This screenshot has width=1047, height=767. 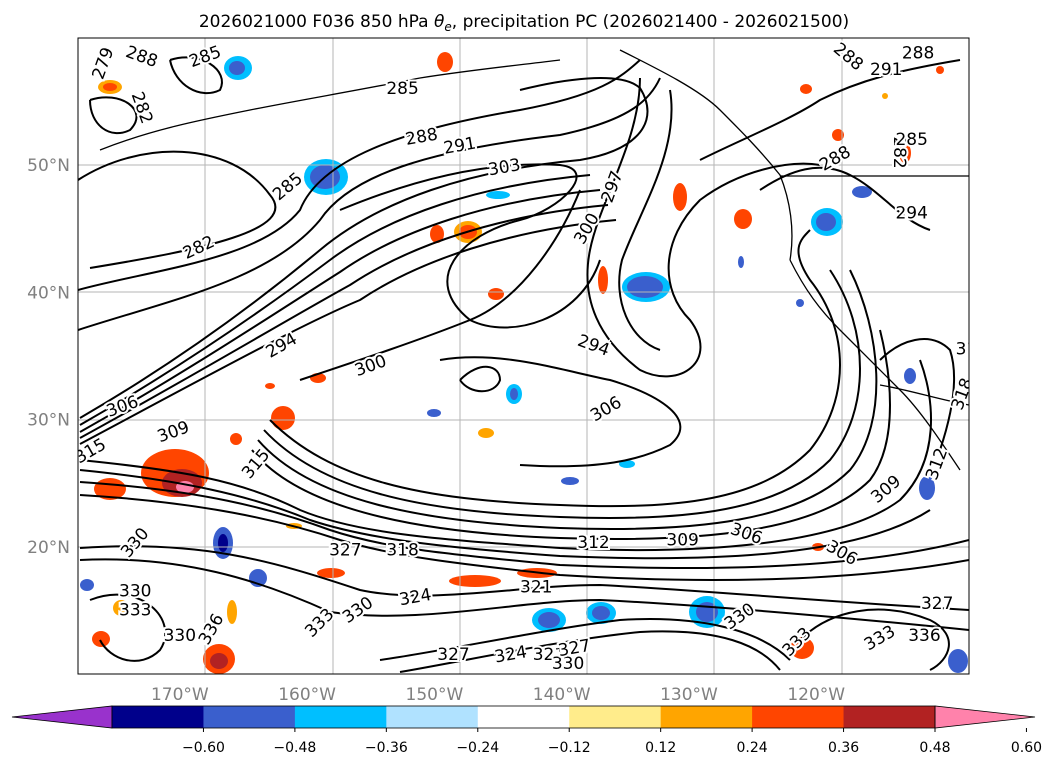 What do you see at coordinates (706, 155) in the screenshot?
I see `canada-coast` at bounding box center [706, 155].